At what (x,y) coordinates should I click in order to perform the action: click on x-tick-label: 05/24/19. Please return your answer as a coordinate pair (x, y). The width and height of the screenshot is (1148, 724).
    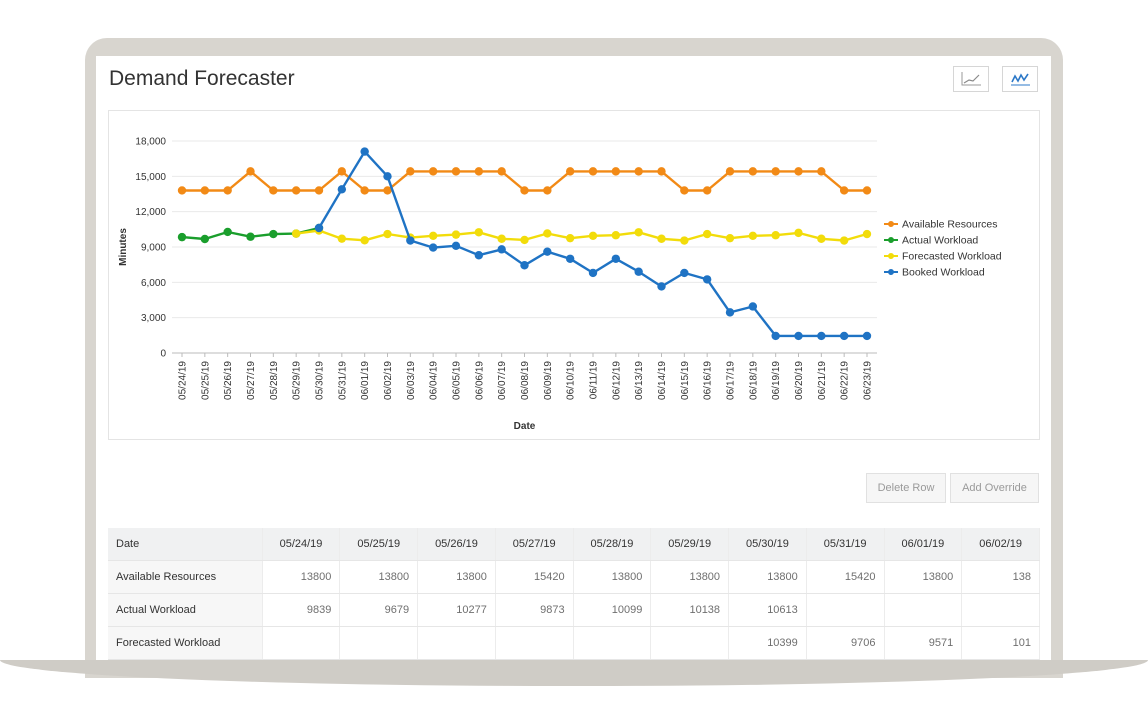
    Looking at the image, I should click on (183, 380).